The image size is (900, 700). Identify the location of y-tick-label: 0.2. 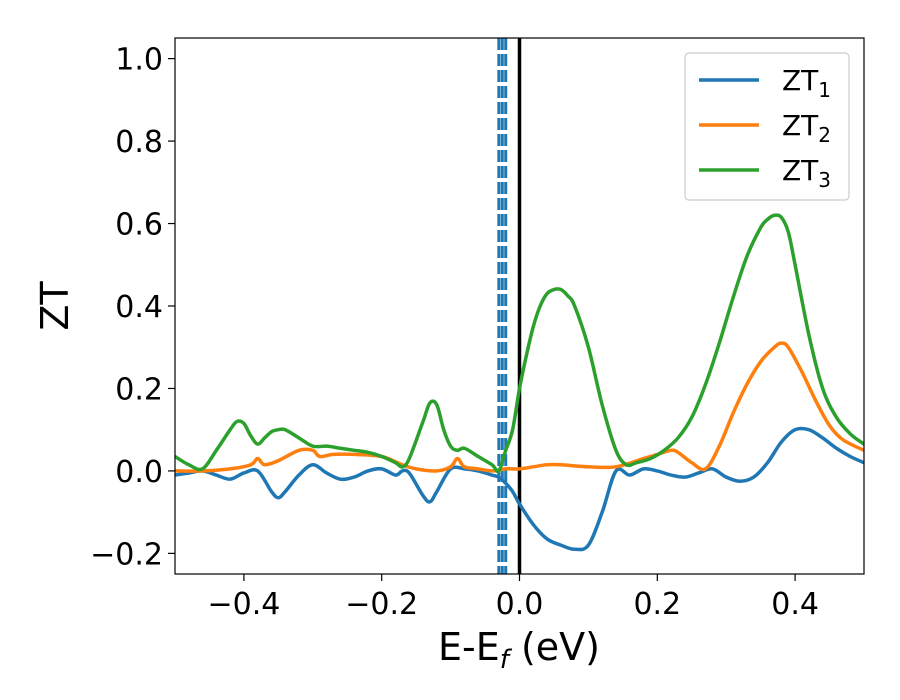
(139, 389).